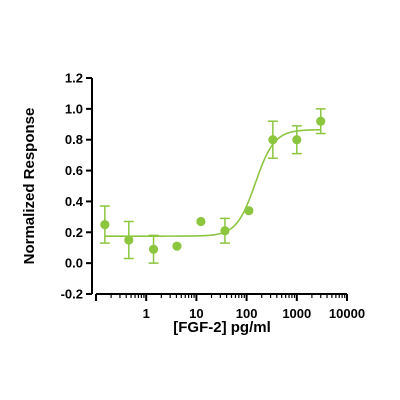 Image resolution: width=400 pixels, height=400 pixels. What do you see at coordinates (72, 294) in the screenshot?
I see `y-tick-label: -0.2` at bounding box center [72, 294].